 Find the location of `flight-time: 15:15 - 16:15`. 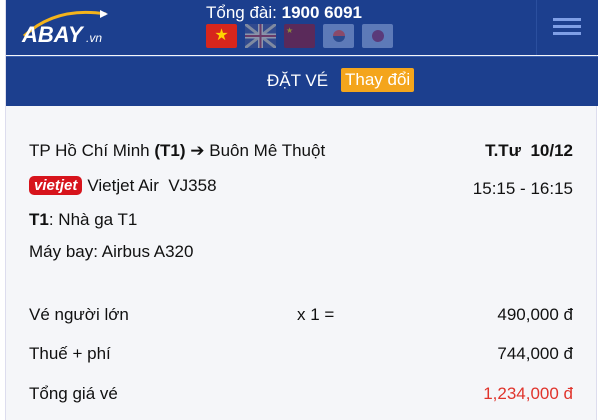

flight-time: 15:15 - 16:15 is located at coordinates (522, 188).